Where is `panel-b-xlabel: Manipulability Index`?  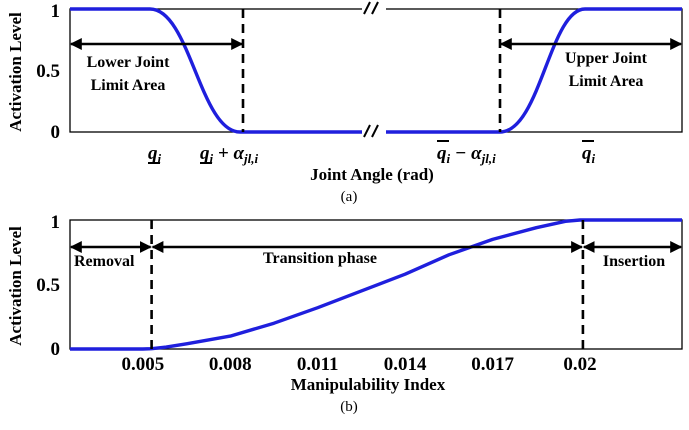
panel-b-xlabel: Manipulability Index is located at coordinates (368, 384).